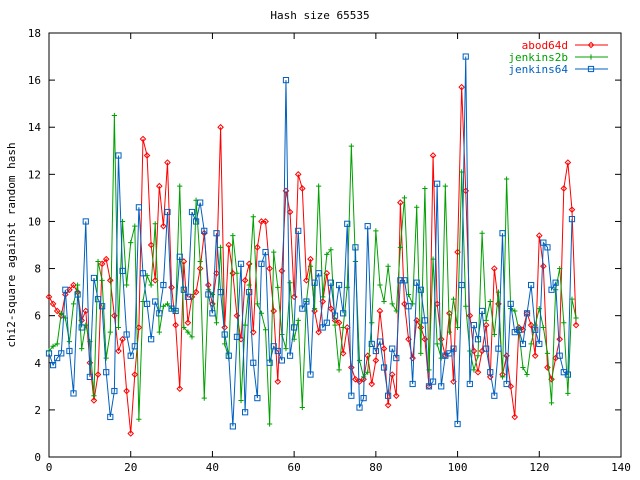 The height and width of the screenshot is (480, 640). I want to click on legend-label-jenkins64: jenkins64, so click(538, 69).